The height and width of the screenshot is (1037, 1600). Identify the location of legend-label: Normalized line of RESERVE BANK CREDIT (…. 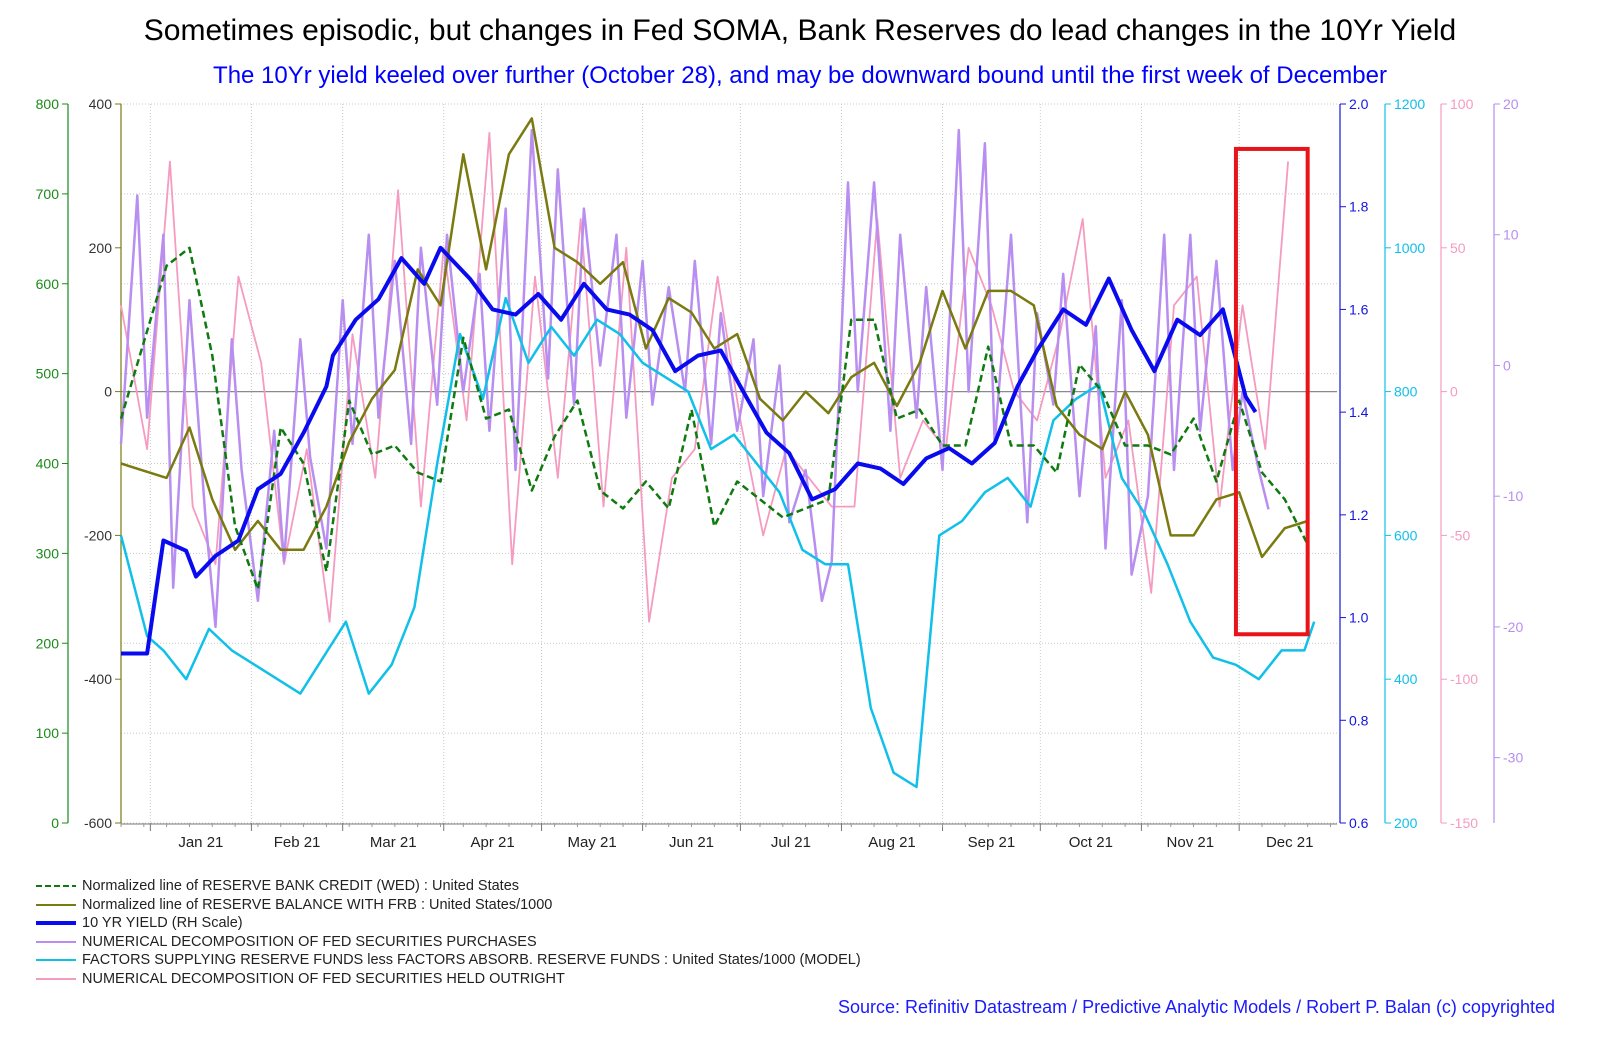
(301, 886).